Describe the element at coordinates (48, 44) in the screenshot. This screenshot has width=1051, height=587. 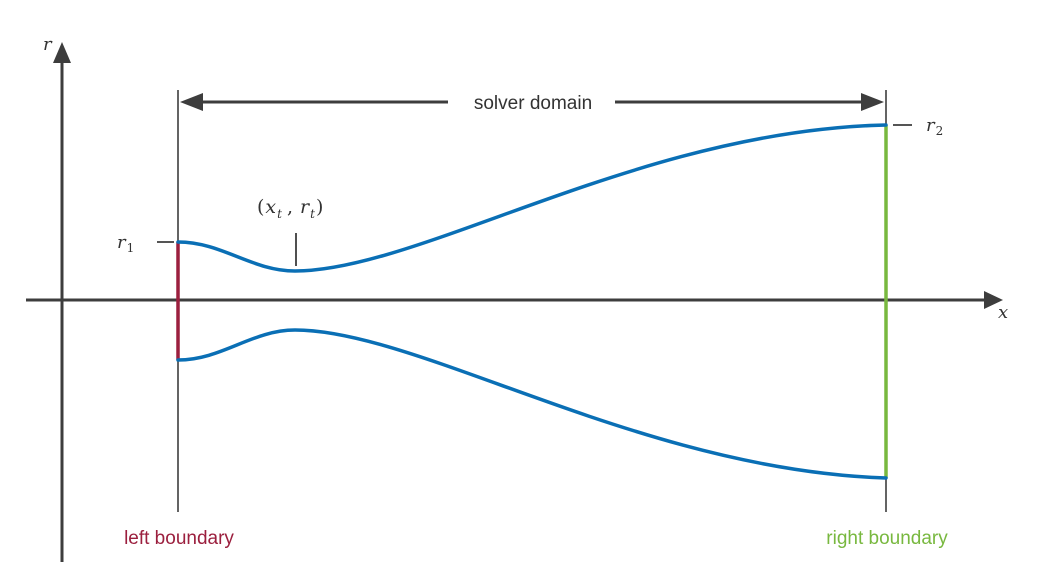
I see `r-axis-label: r` at that location.